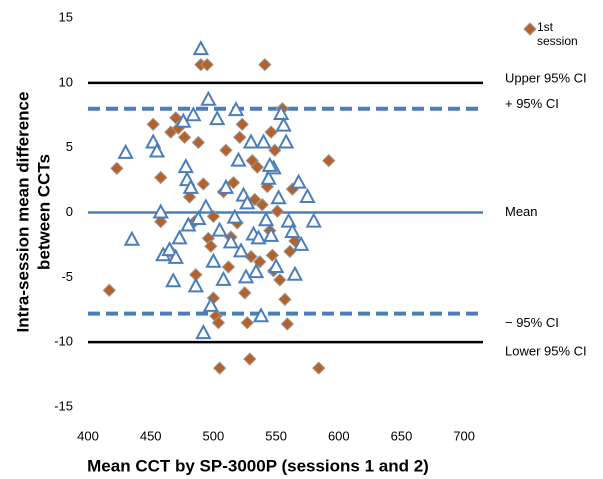 The height and width of the screenshot is (479, 603). I want to click on x-tick-label: 700, so click(464, 435).